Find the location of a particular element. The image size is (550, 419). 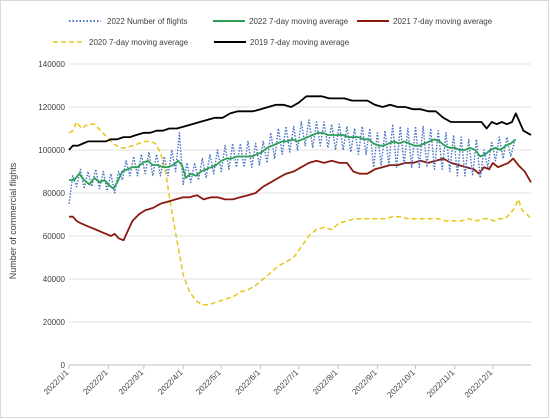

x-tick-label: 2022/2/1 is located at coordinates (95, 382).